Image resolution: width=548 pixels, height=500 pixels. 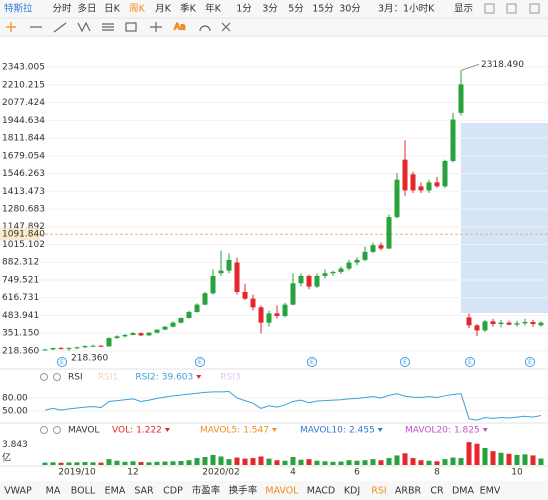 What do you see at coordinates (18, 9) in the screenshot?
I see `stock-name: 特斯拉` at bounding box center [18, 9].